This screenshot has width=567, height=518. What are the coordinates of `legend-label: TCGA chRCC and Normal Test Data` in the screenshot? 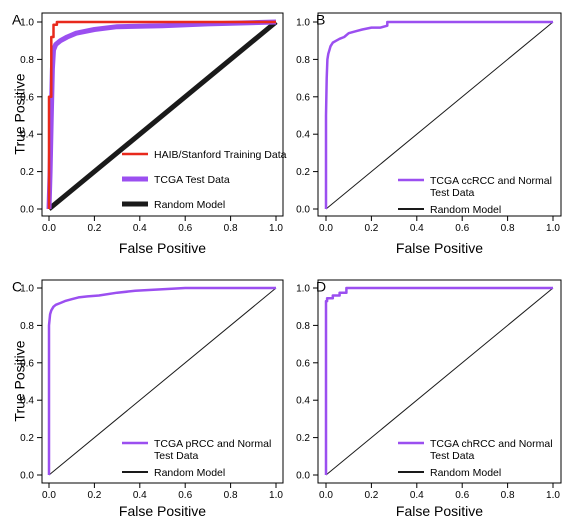 It's located at (491, 450).